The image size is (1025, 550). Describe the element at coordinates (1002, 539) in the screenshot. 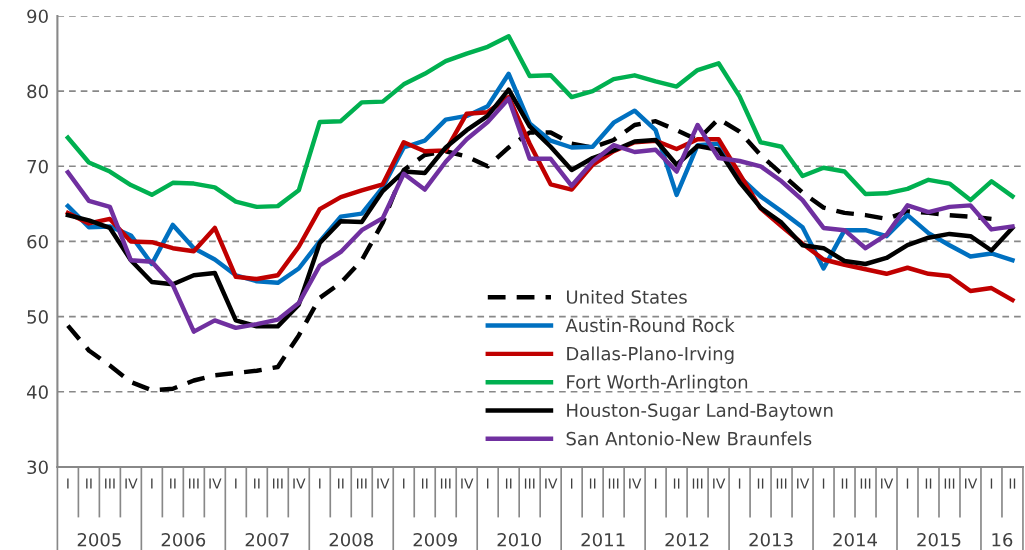

I see `text: 16` at that location.